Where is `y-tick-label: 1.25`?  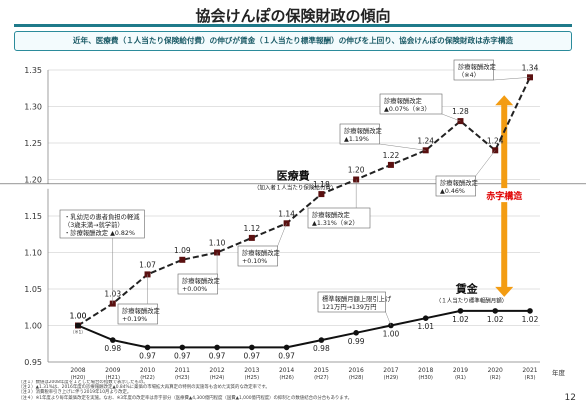 y-tick-label: 1.25 is located at coordinates (33, 143).